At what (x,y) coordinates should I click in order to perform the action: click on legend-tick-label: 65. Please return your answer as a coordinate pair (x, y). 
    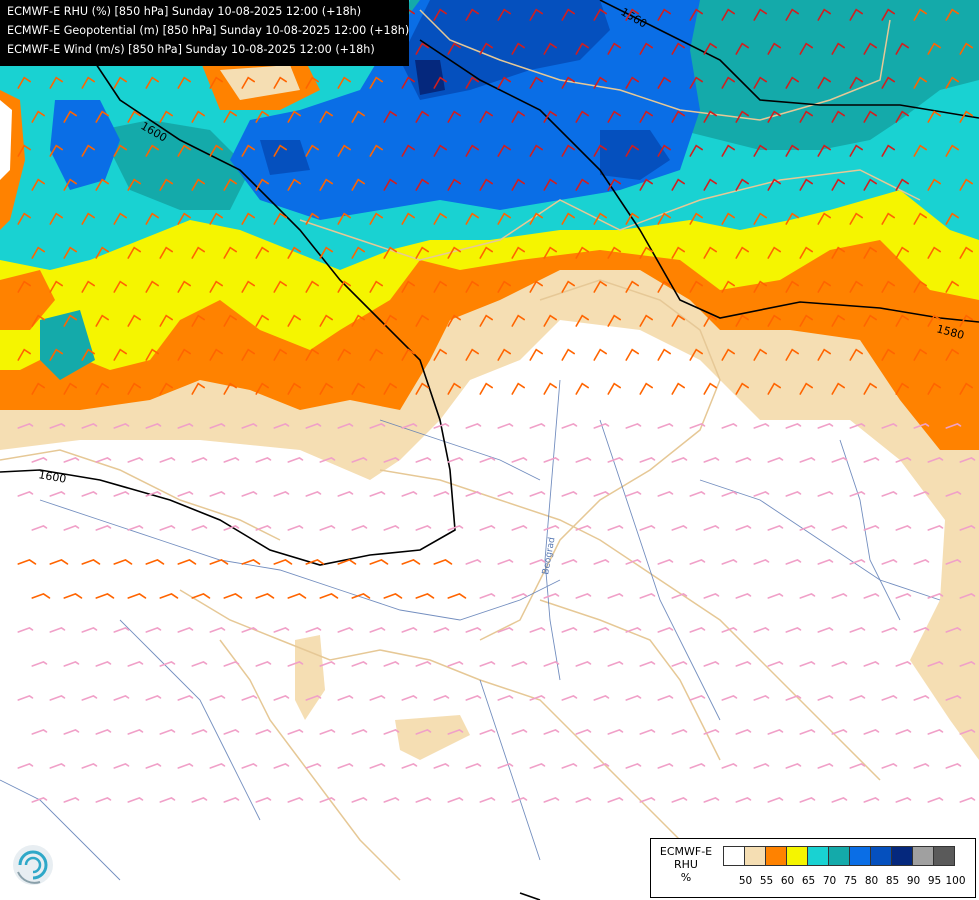
    Looking at the image, I should click on (808, 881).